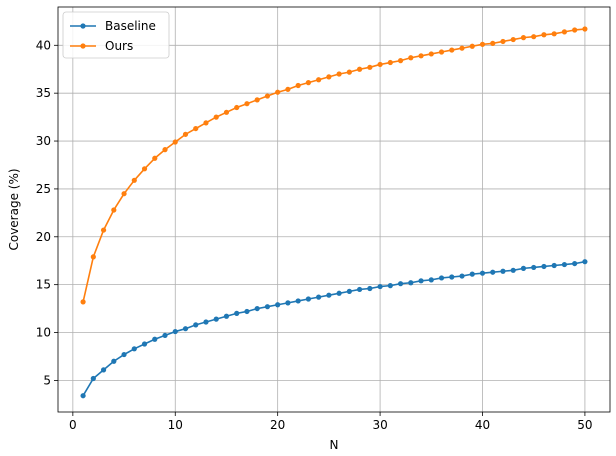 This screenshot has height=456, width=616. What do you see at coordinates (43, 189) in the screenshot?
I see `y-tick-label: 25` at bounding box center [43, 189].